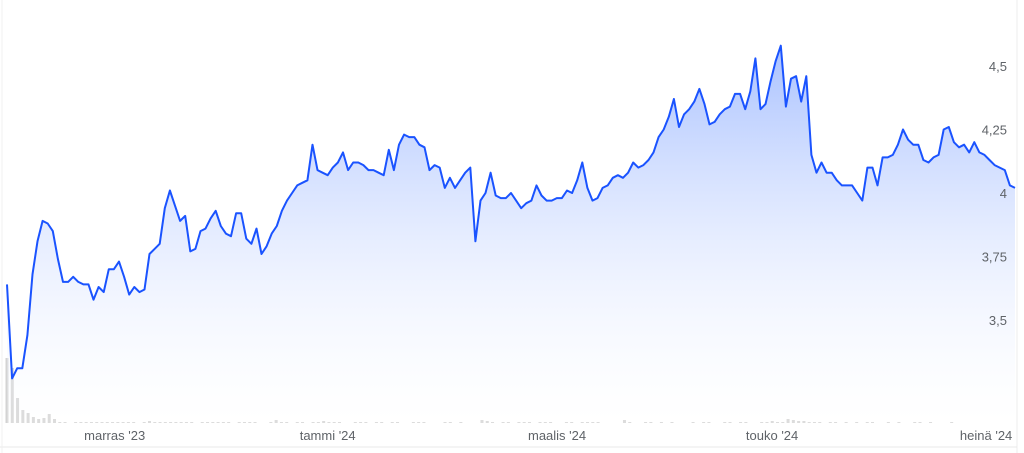  What do you see at coordinates (557, 435) in the screenshot?
I see `x-tick-label: maalis '24` at bounding box center [557, 435].